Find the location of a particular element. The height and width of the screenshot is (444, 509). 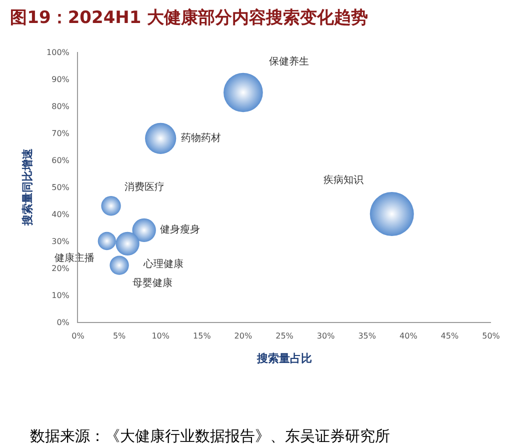

chart-title: 图19：2024H1 大健康部分内容搜索变化趋势 is located at coordinates (189, 18).